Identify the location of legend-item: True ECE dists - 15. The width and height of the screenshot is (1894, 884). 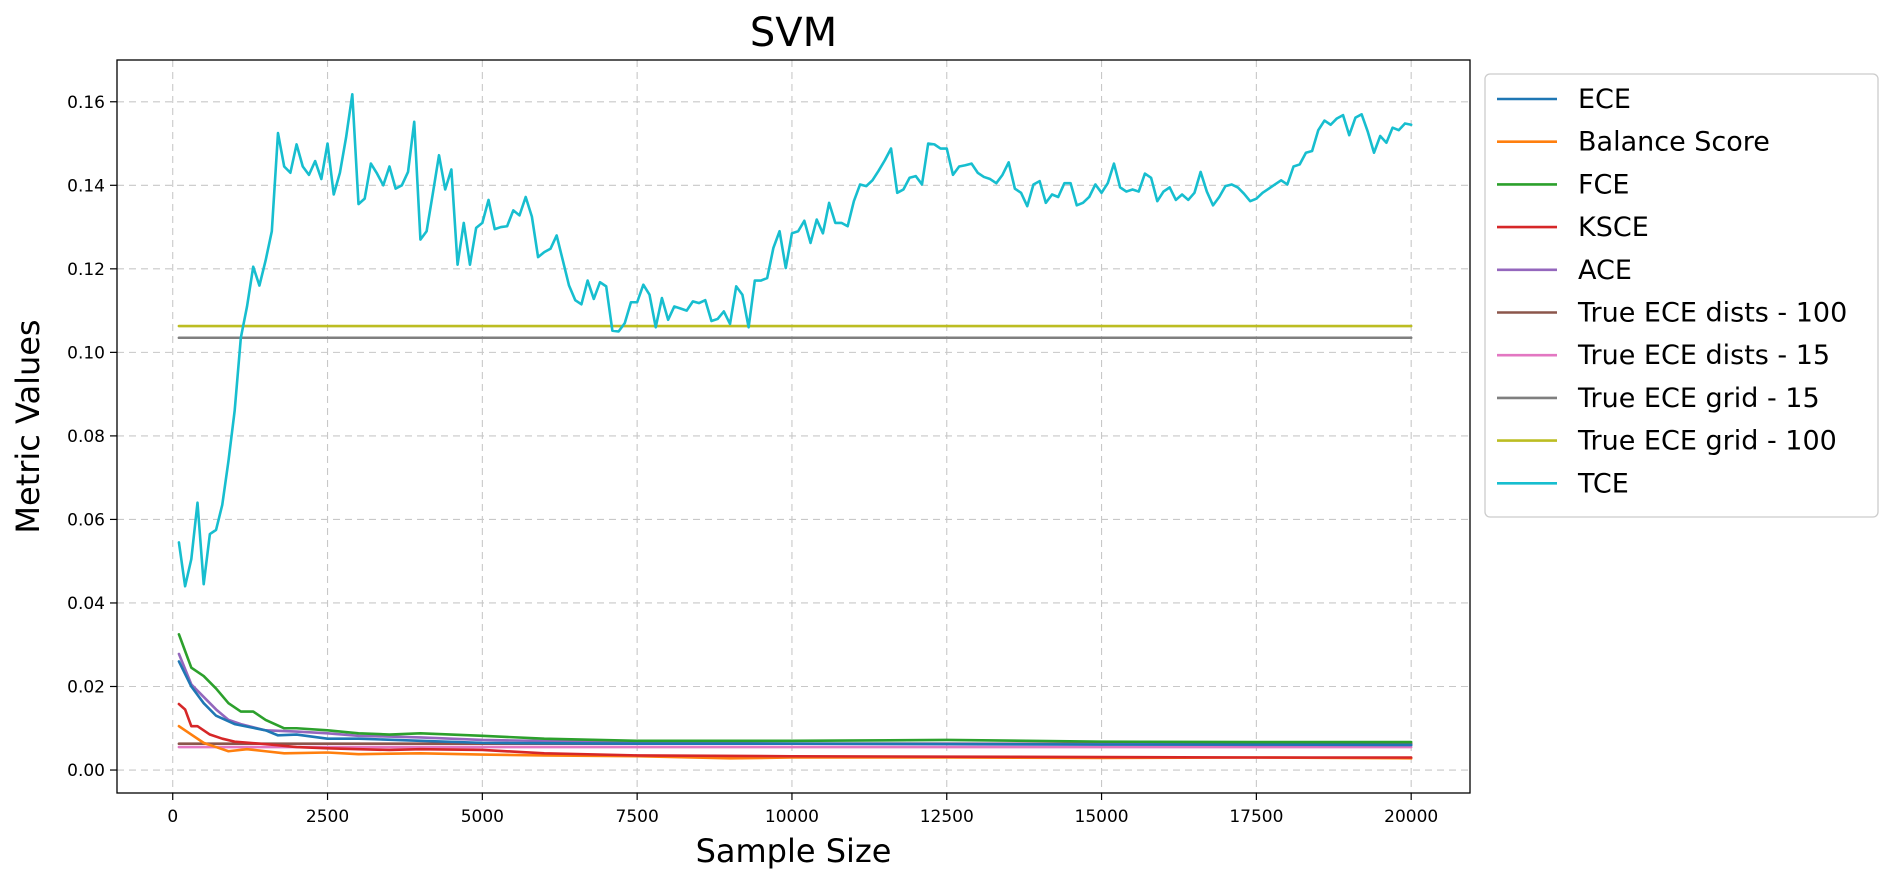
(1663, 355).